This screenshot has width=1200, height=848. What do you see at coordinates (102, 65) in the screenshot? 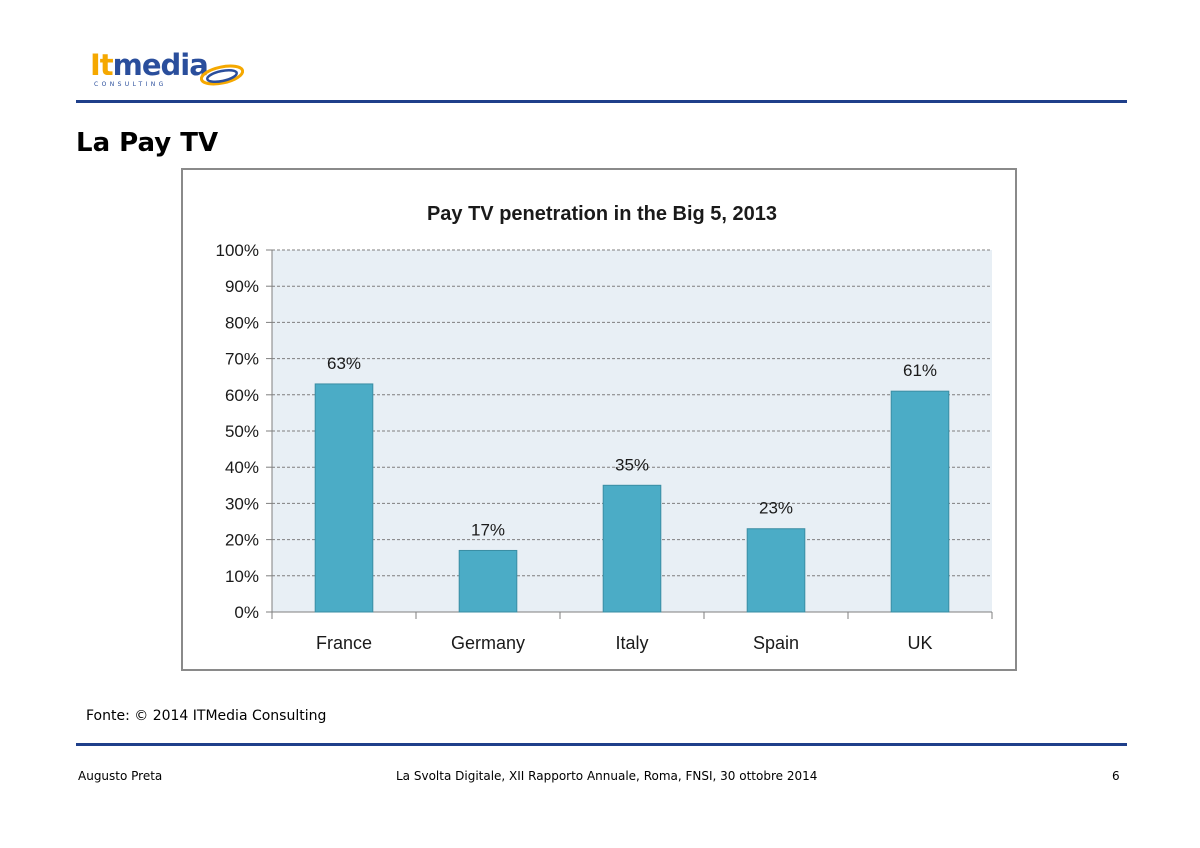
I see `logo-part-it: It` at bounding box center [102, 65].